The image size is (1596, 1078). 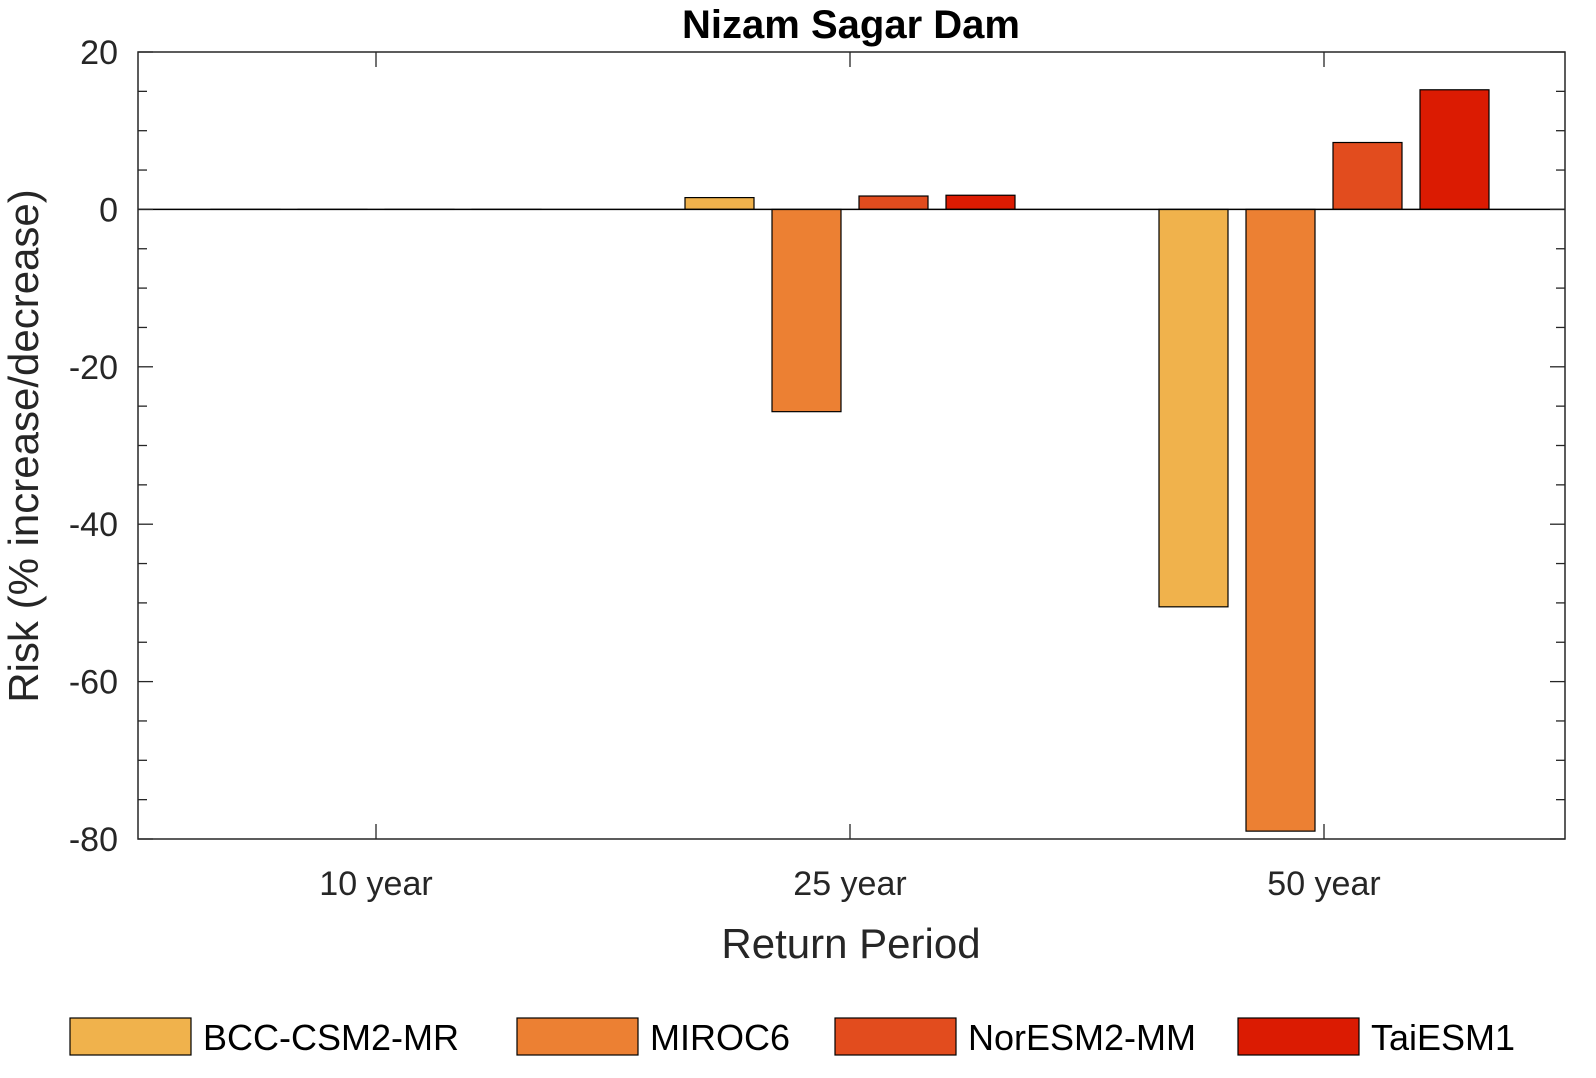 I want to click on y-axis-label: Risk (% increase/decrease), so click(x=23, y=446).